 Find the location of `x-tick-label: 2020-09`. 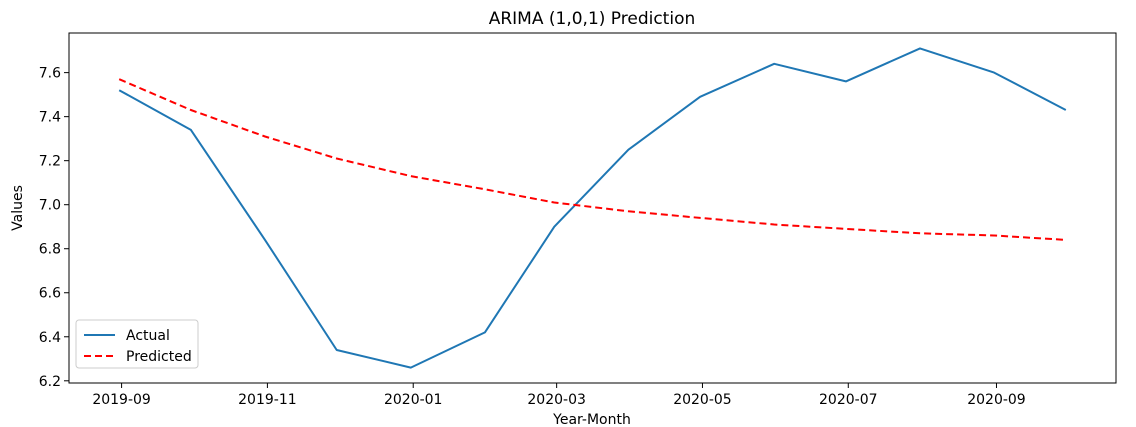

x-tick-label: 2020-09 is located at coordinates (996, 400).